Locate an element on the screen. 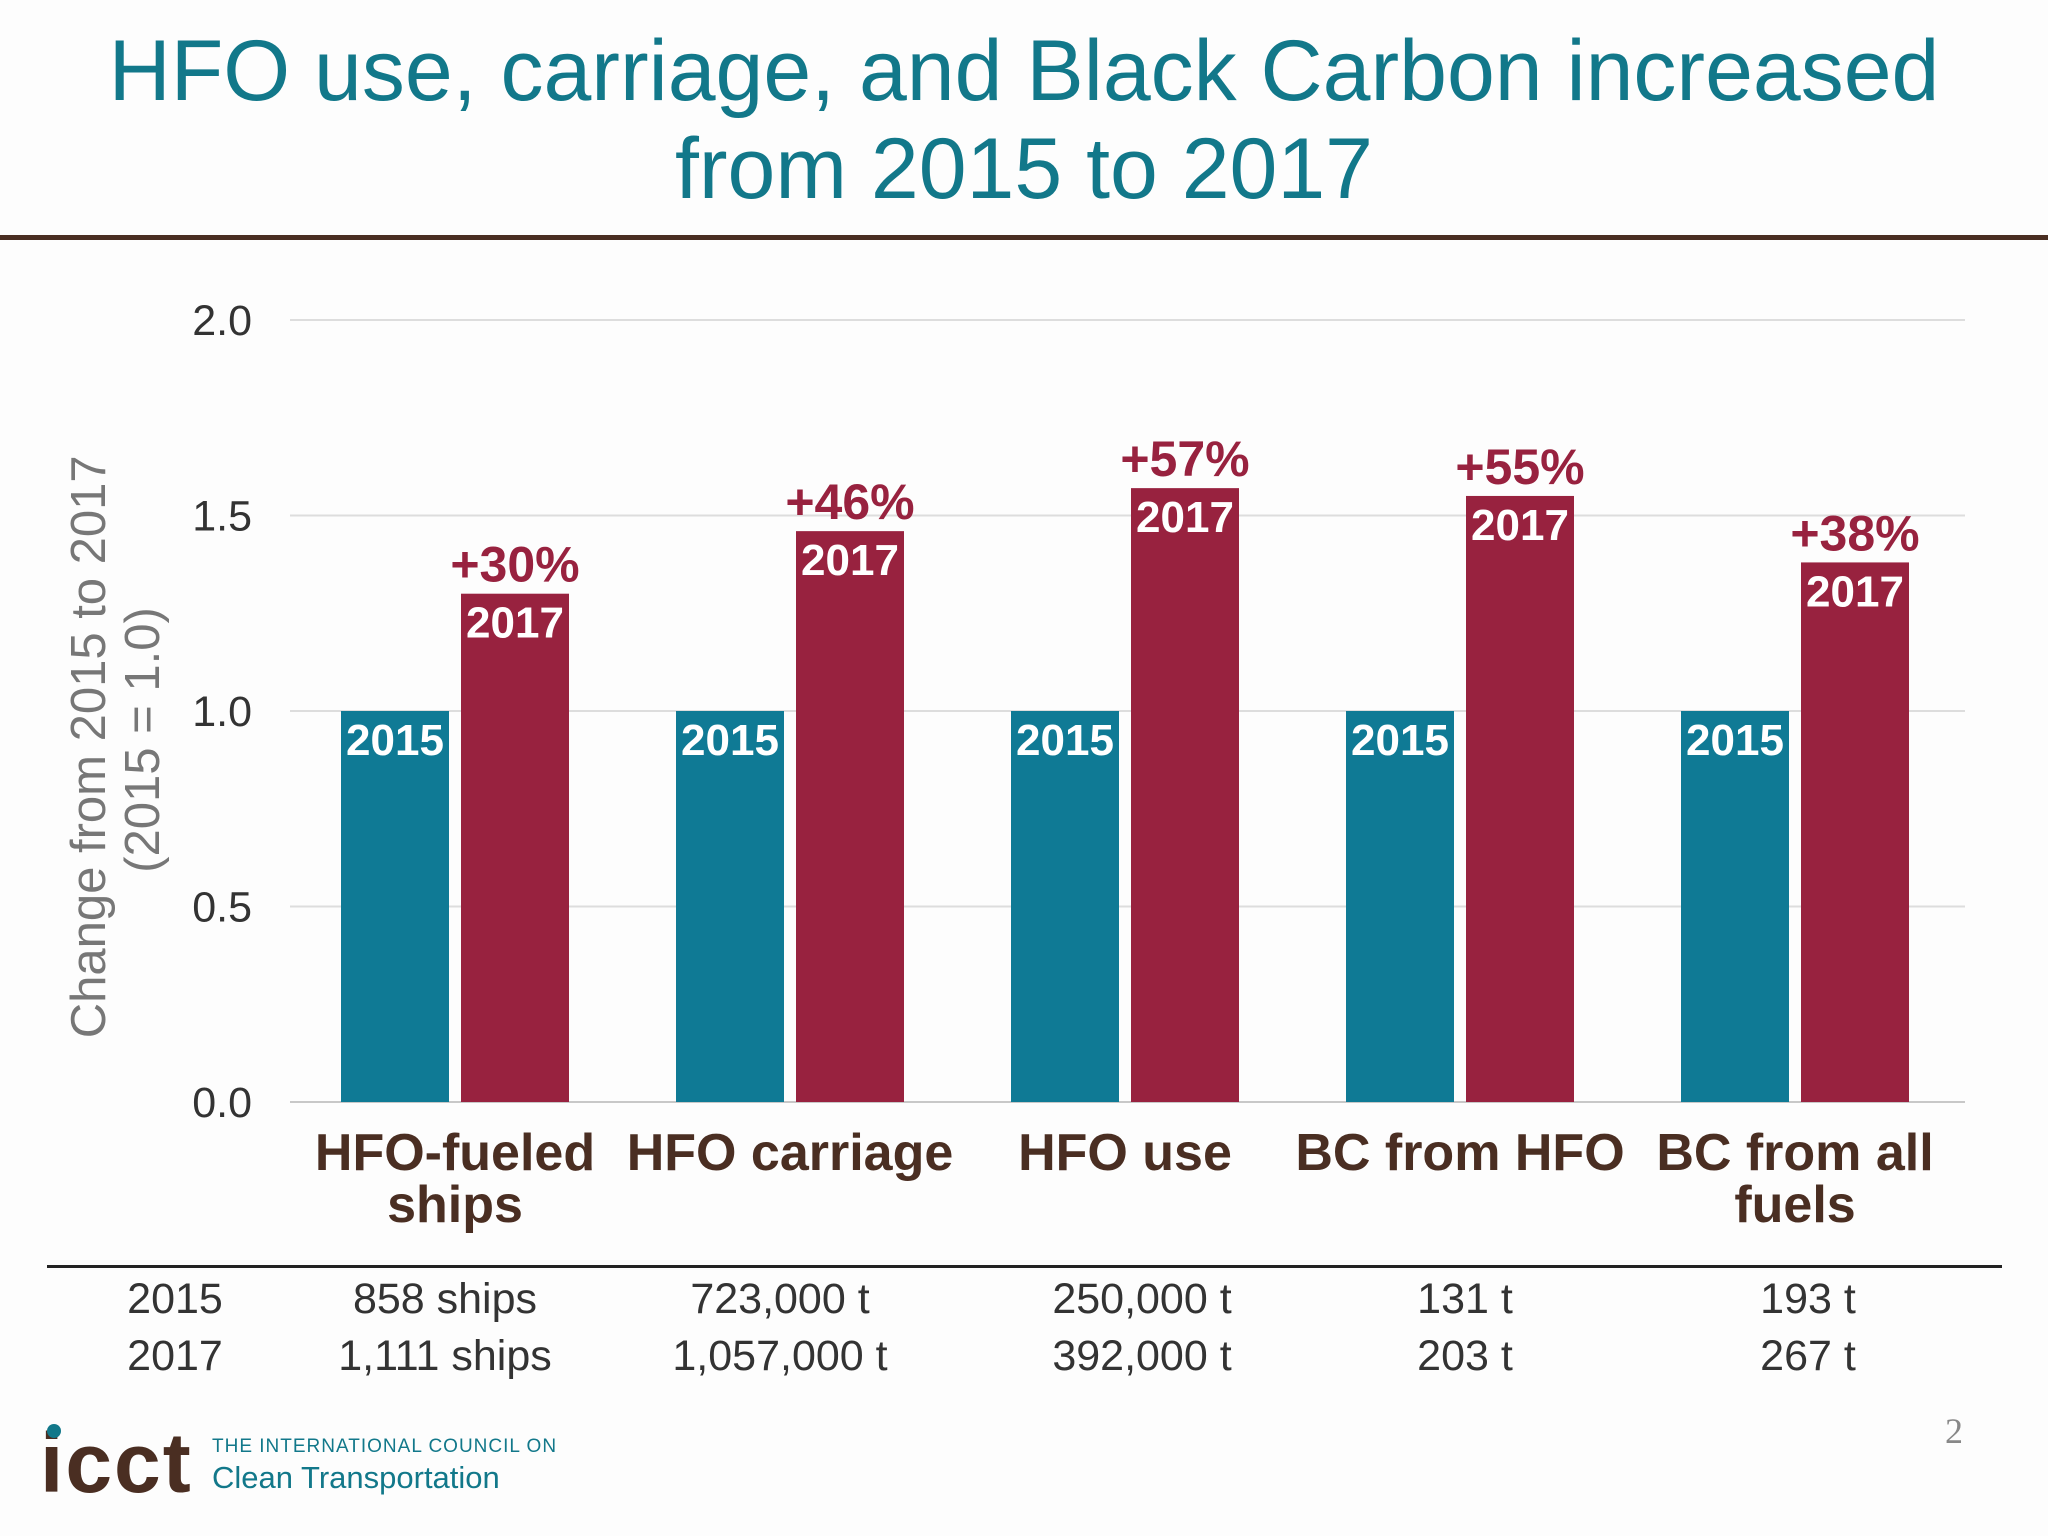 The image size is (2048, 1536). logo-line1: THE INTERNATIONAL COUNCIL ON is located at coordinates (385, 1446).